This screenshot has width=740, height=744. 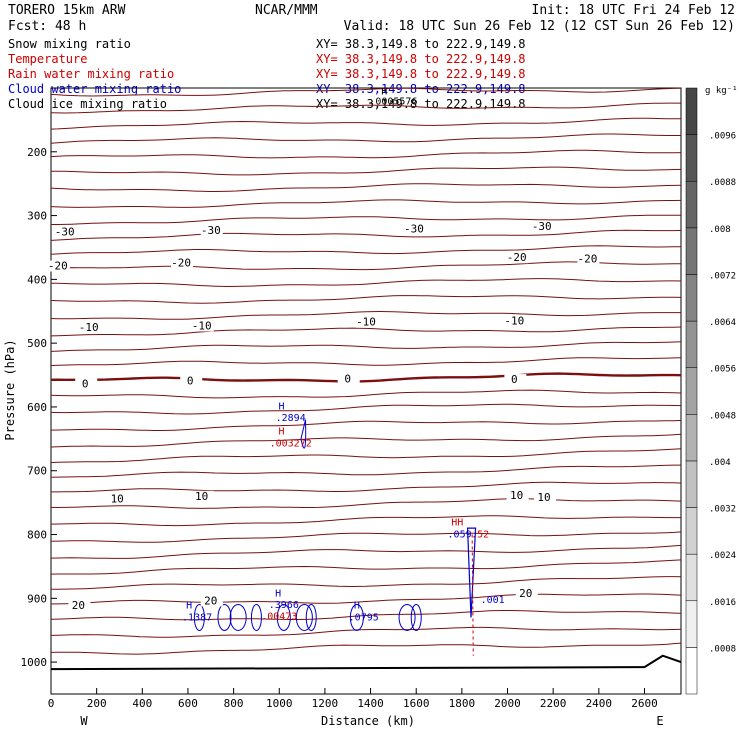 I want to click on x-tick-label: 0, so click(x=51, y=703).